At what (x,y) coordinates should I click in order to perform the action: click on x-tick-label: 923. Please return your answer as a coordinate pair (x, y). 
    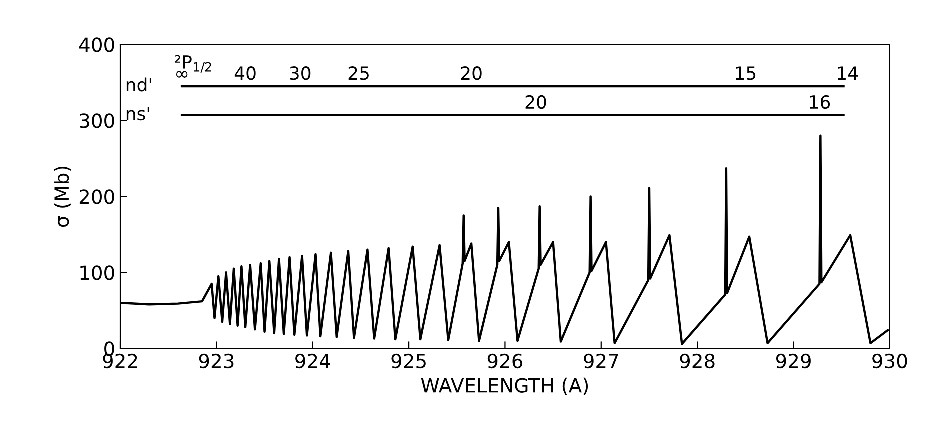
    Looking at the image, I should click on (216, 361).